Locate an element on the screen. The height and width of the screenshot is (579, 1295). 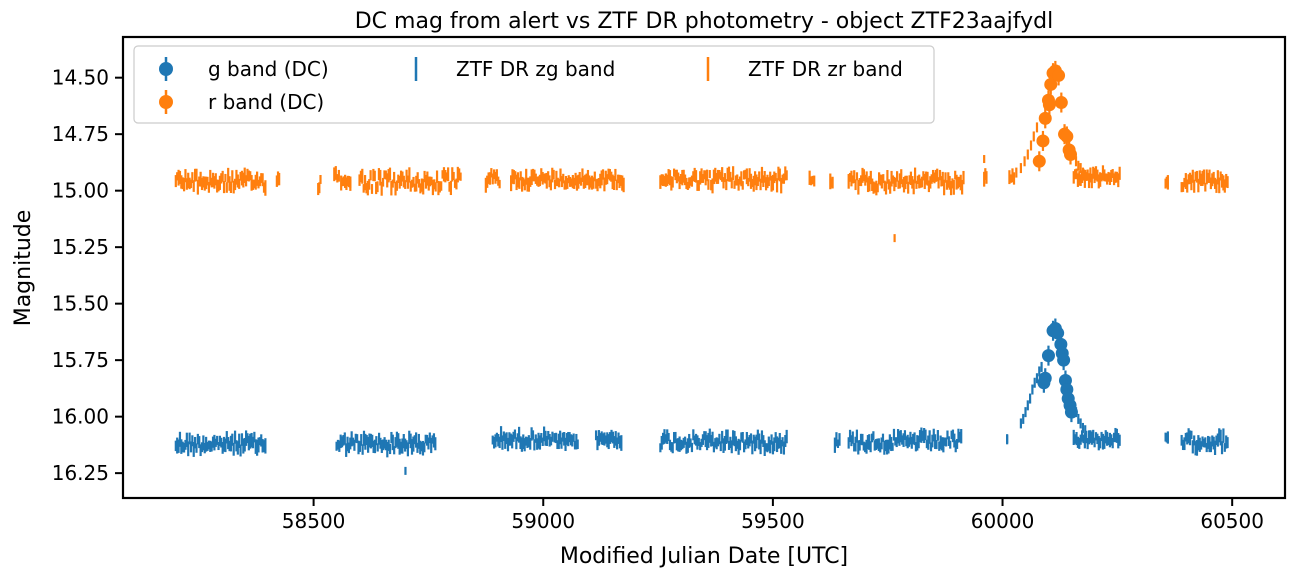
y-tick-label: 16.00 is located at coordinates (80, 417).